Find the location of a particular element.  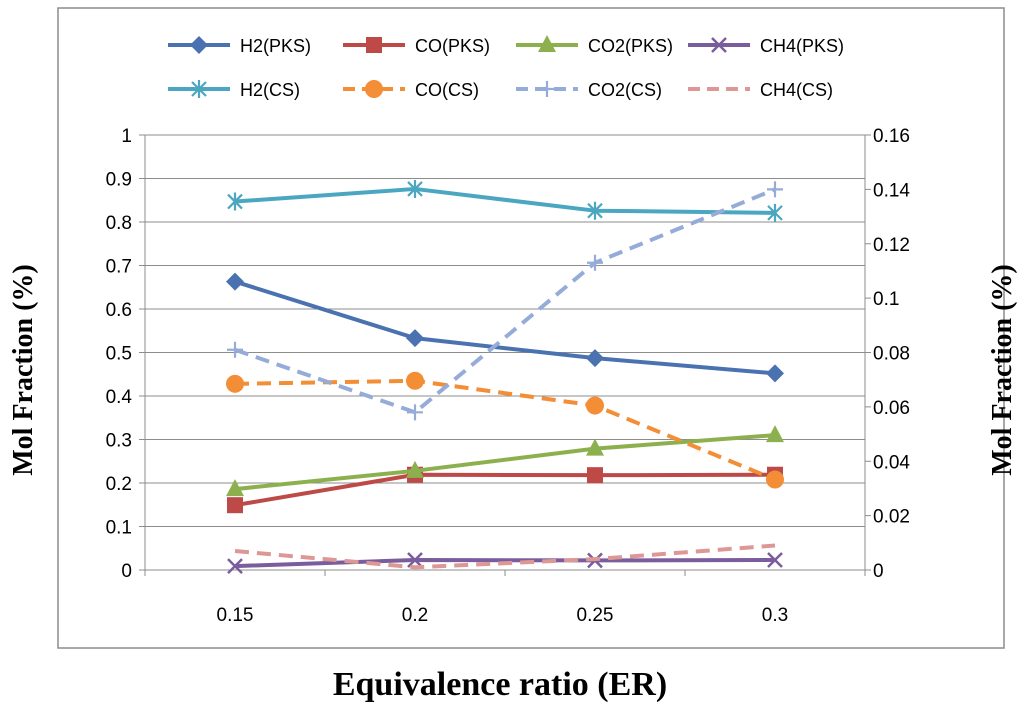

x-tick-label: 0.15 is located at coordinates (235, 615).